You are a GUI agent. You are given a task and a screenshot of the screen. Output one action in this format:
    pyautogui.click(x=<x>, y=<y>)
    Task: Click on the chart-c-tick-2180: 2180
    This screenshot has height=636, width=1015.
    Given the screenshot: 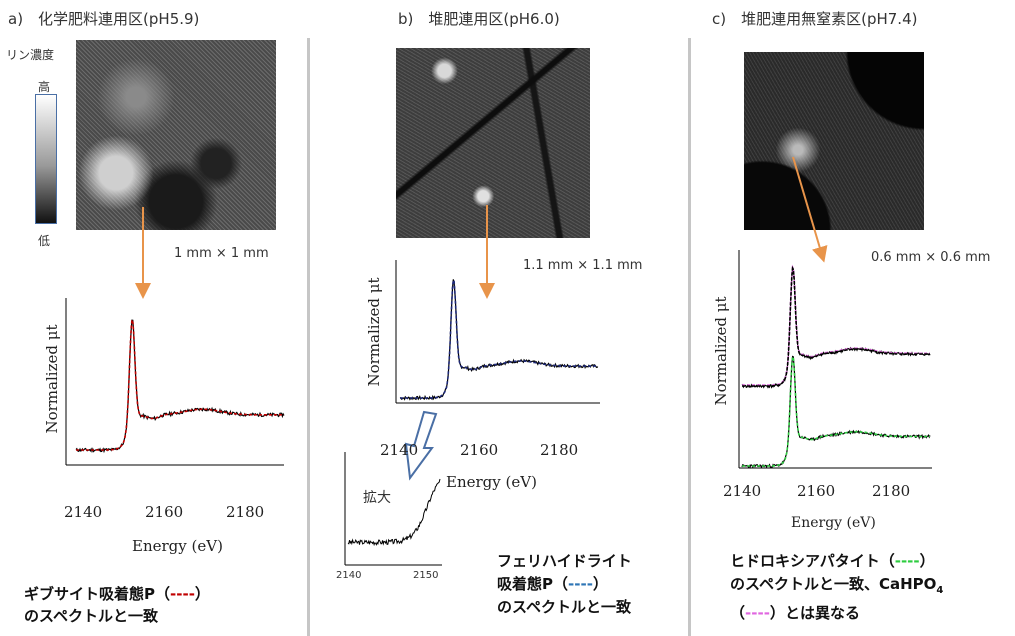 What is the action you would take?
    pyautogui.click(x=891, y=491)
    